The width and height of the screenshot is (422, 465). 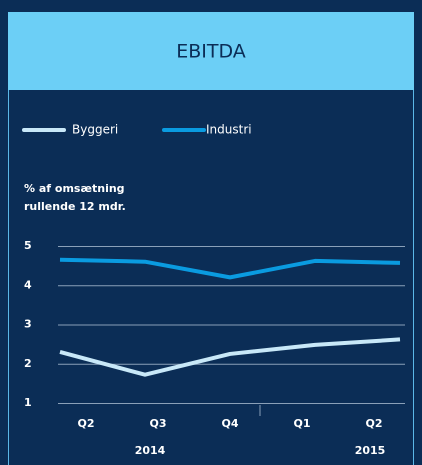 I want to click on x-tick-label: Q3, so click(x=157, y=423).